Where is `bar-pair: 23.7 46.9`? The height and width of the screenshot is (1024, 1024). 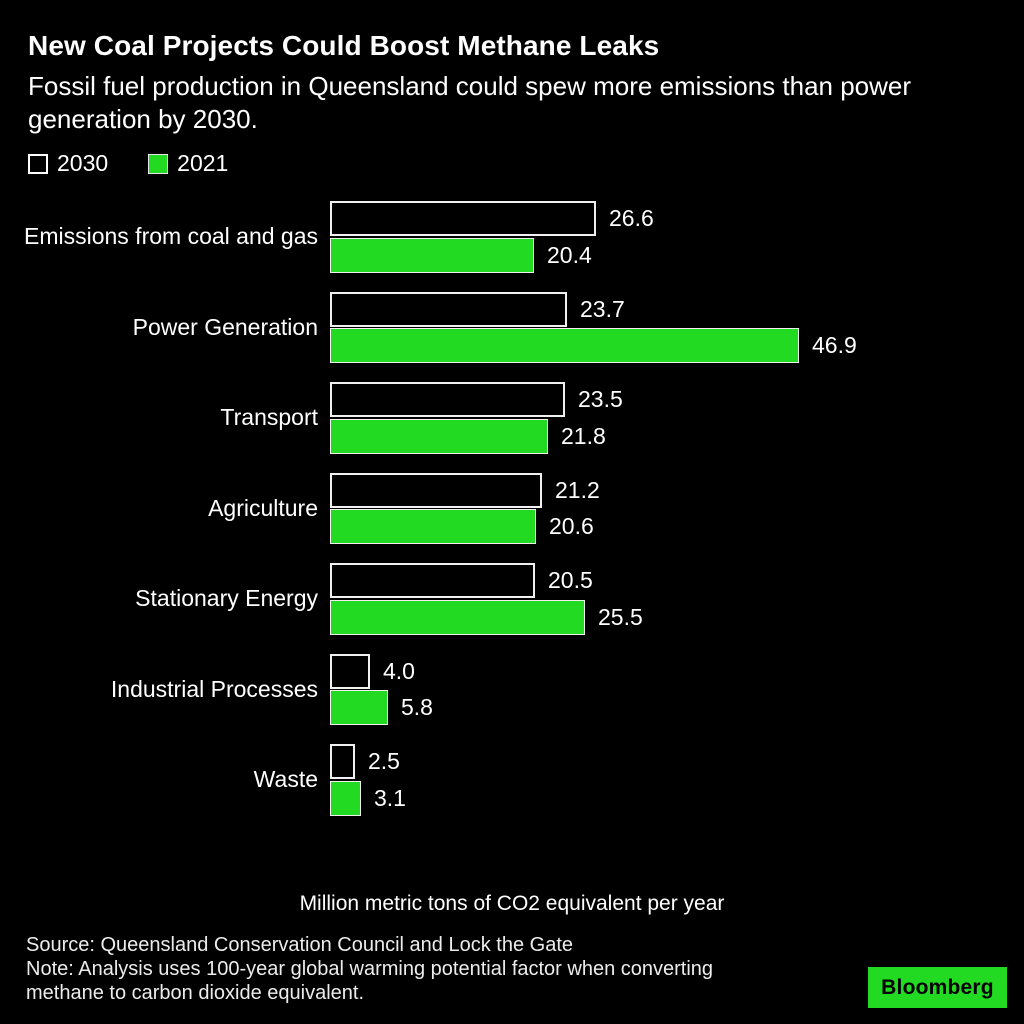 bar-pair: 23.7 46.9 is located at coordinates (593, 327).